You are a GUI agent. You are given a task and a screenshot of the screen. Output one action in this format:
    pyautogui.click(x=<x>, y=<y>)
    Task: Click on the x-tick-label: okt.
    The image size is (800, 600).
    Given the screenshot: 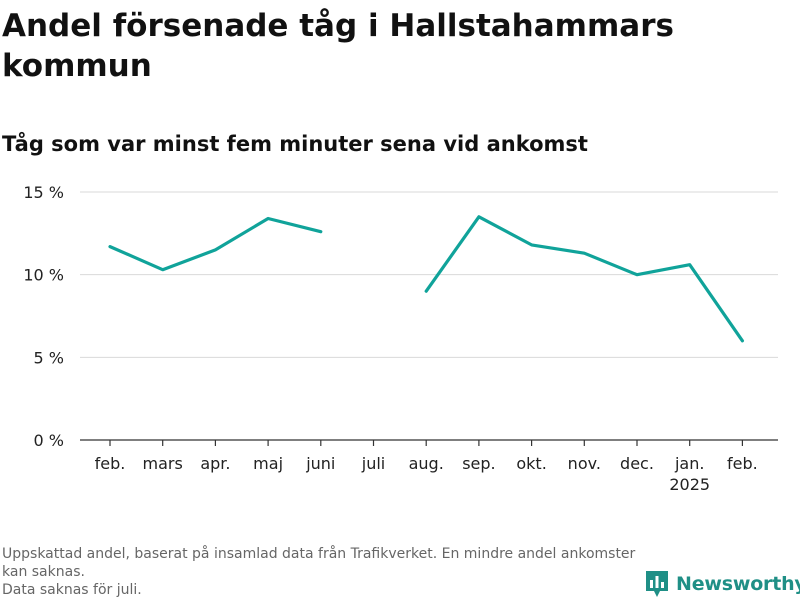 What is the action you would take?
    pyautogui.click(x=531, y=463)
    